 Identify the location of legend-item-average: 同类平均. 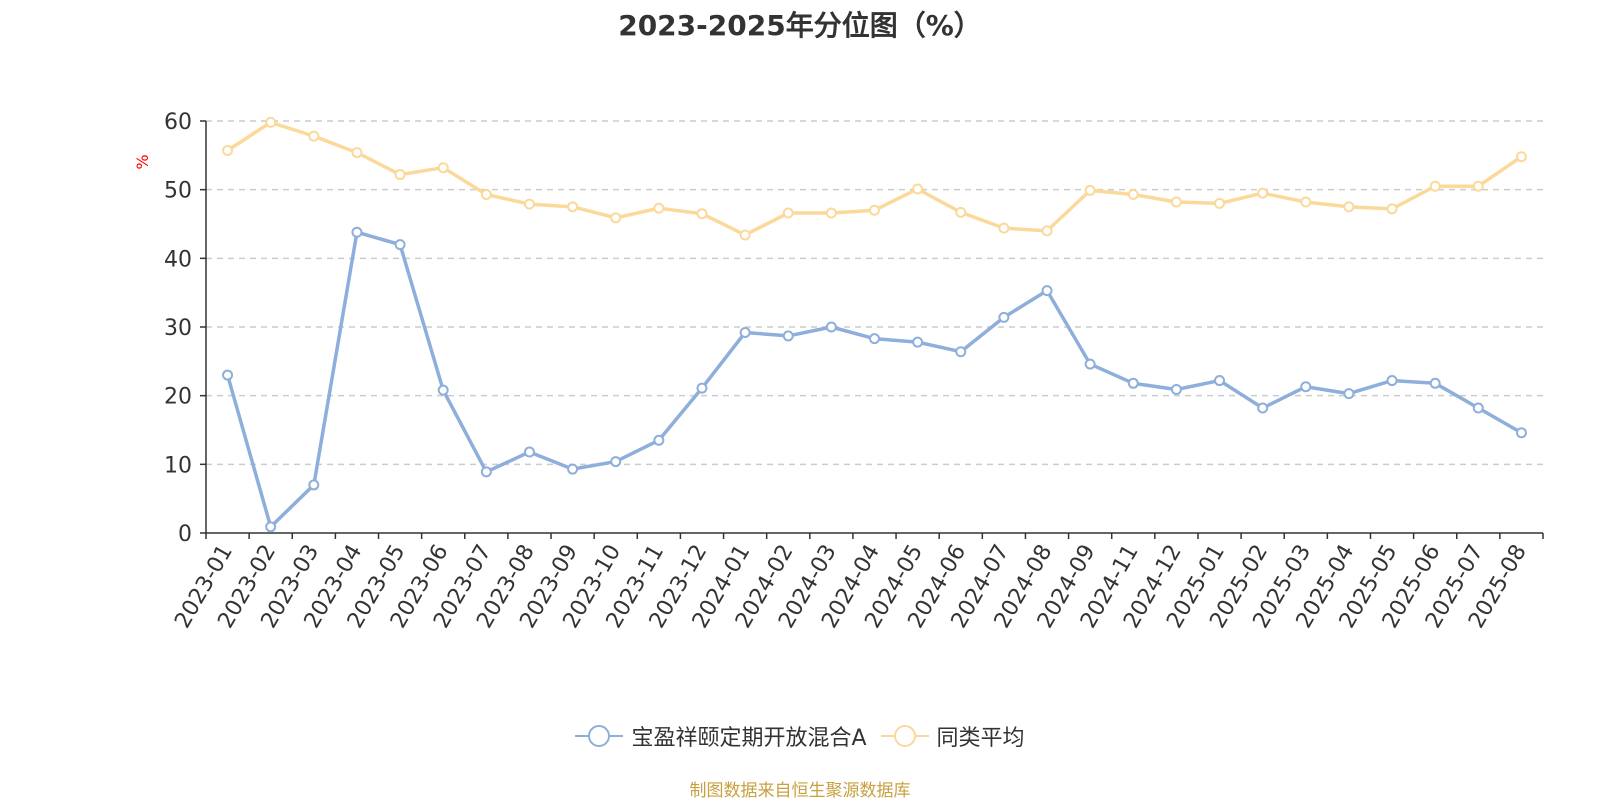
(952, 736).